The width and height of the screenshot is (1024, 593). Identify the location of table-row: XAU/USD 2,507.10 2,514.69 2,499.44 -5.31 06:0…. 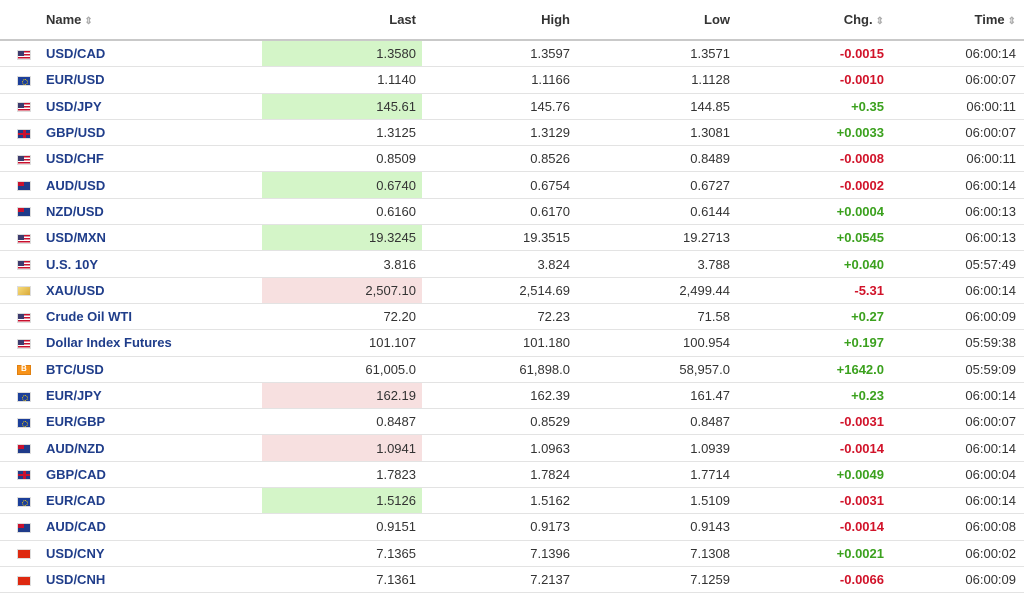
(512, 290).